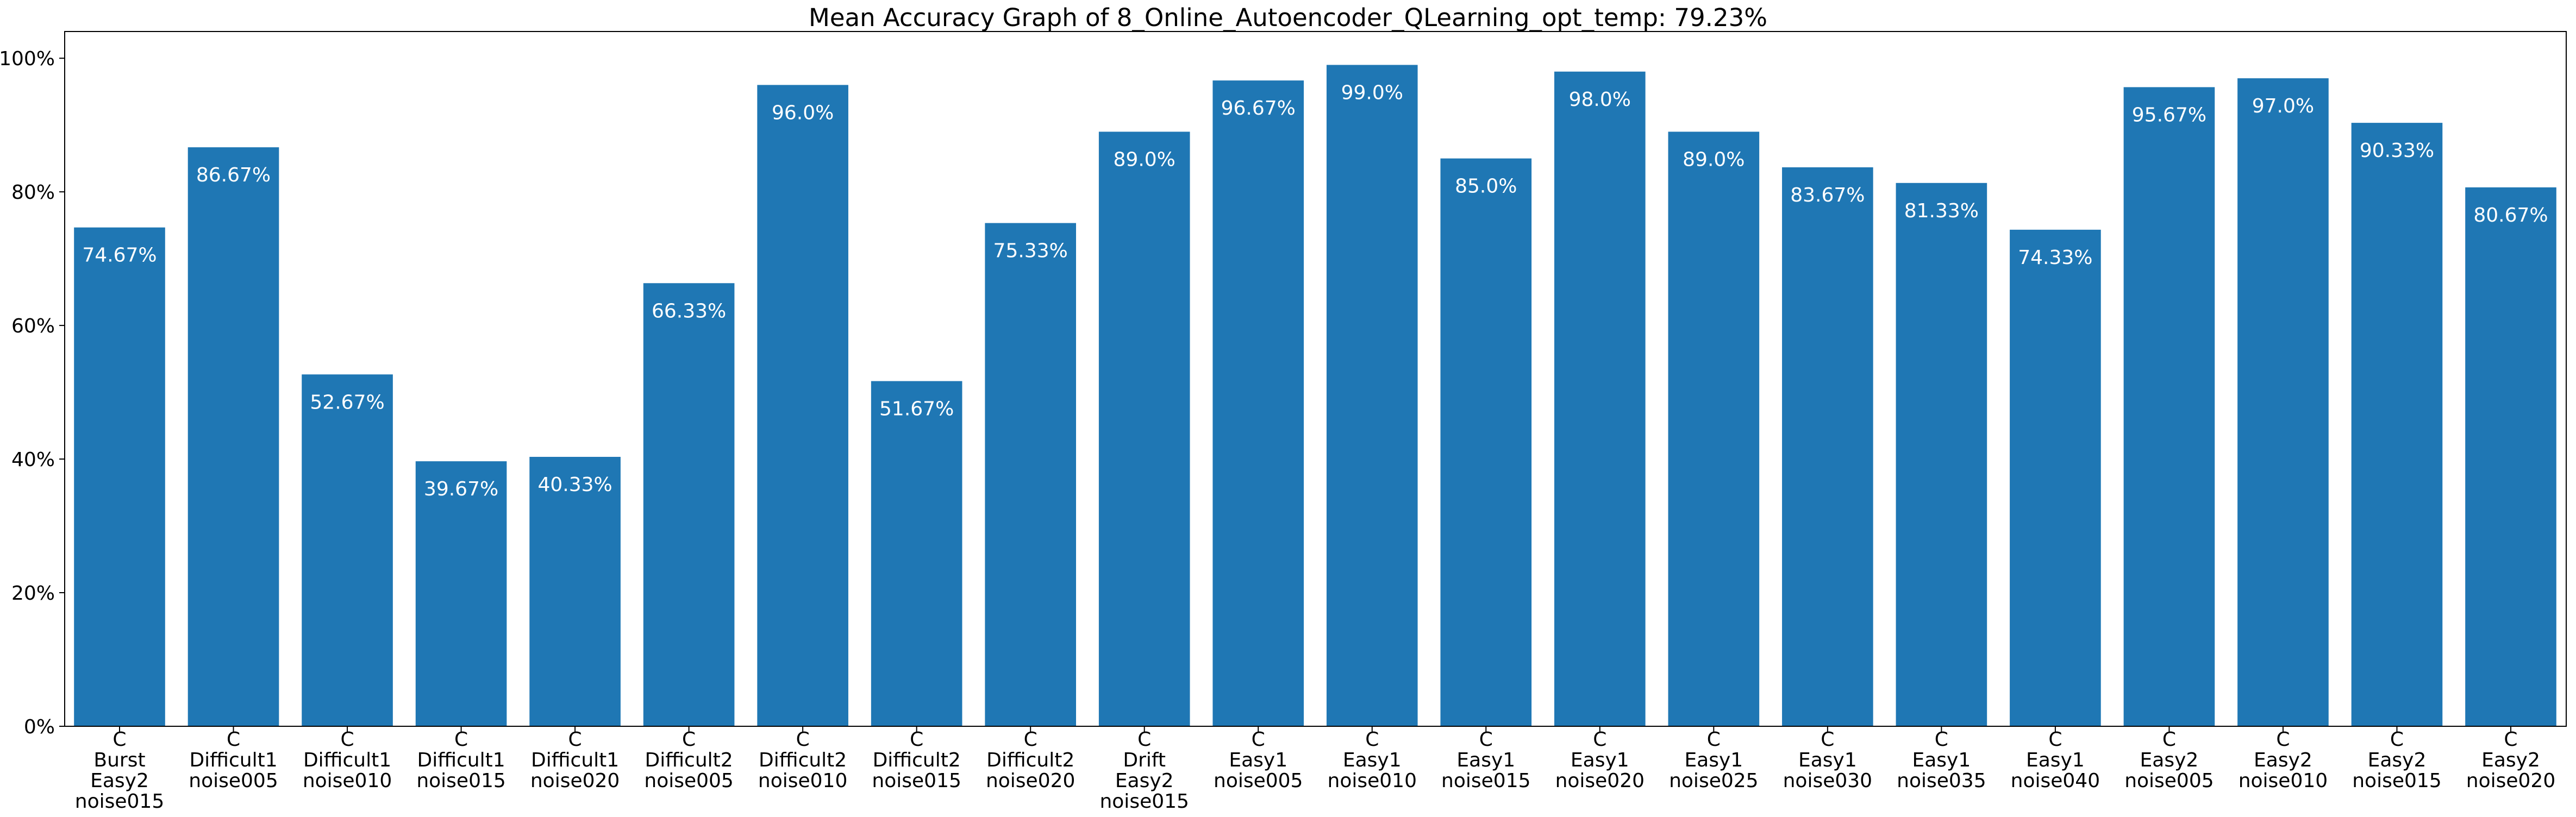  I want to click on bar-value-label-3: 39.67%, so click(461, 489).